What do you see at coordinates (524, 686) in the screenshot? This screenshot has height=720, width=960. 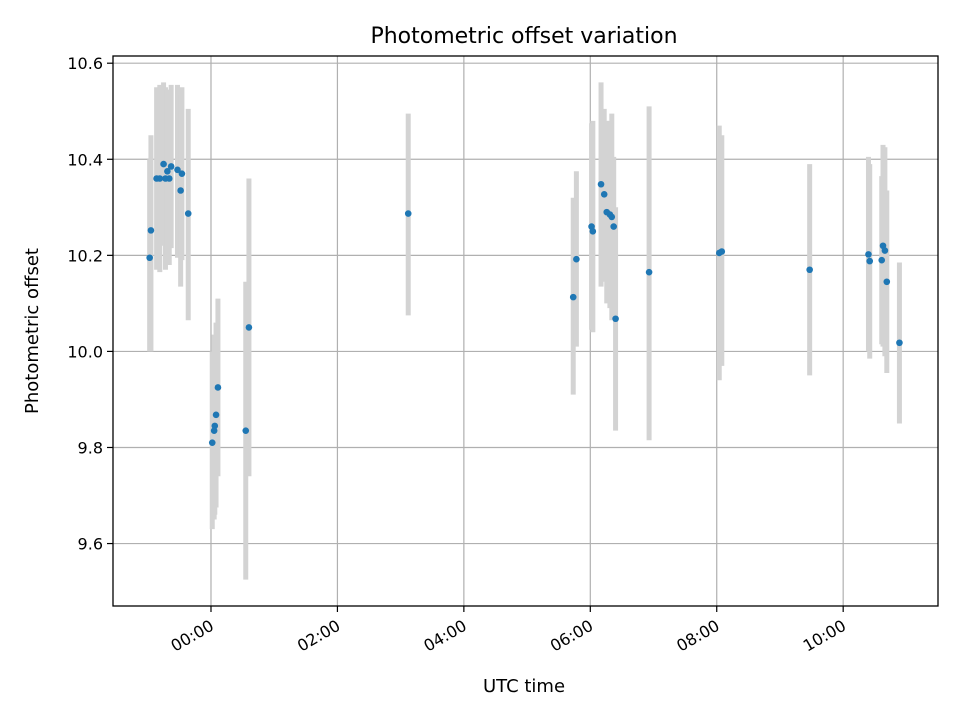 I see `x-axis-label: UTC time` at bounding box center [524, 686].